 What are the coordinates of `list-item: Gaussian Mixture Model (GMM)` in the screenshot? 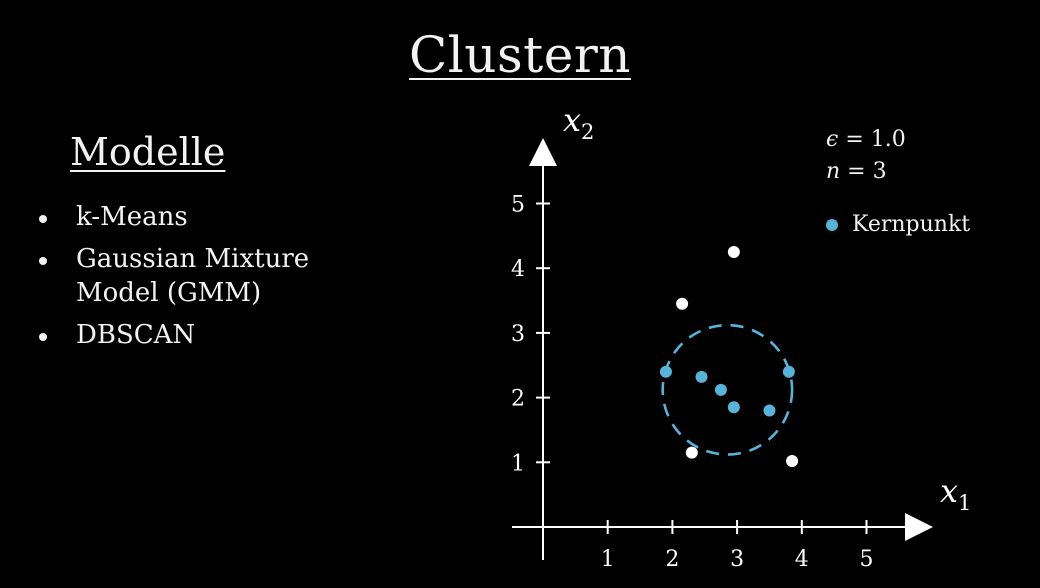 It's located at (216, 276).